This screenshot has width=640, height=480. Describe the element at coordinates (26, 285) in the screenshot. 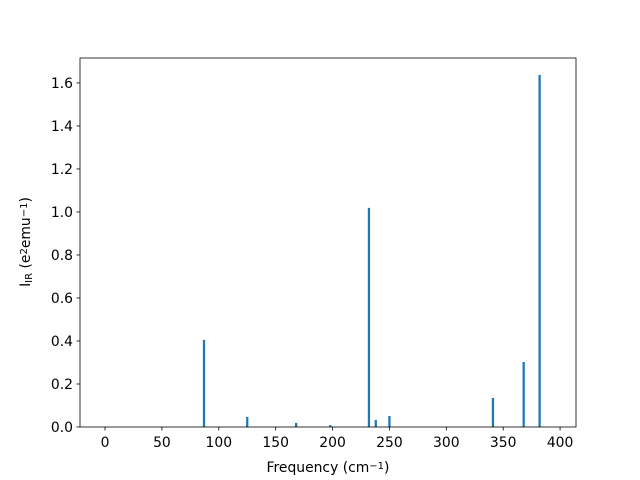

I see `ylabel-part: I` at that location.